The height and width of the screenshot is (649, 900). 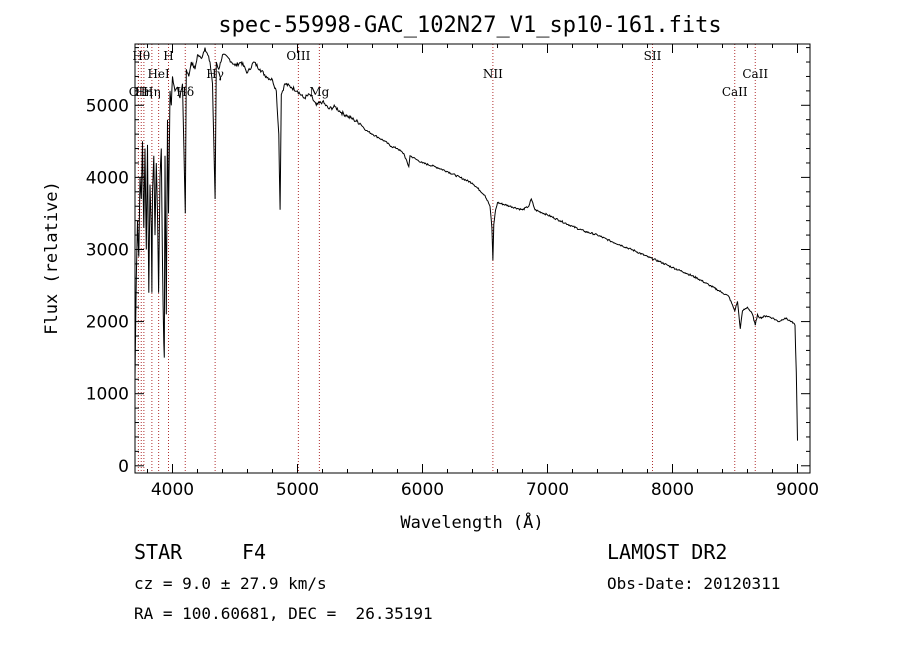 I want to click on y-tick-label: 4000, so click(x=107, y=178).